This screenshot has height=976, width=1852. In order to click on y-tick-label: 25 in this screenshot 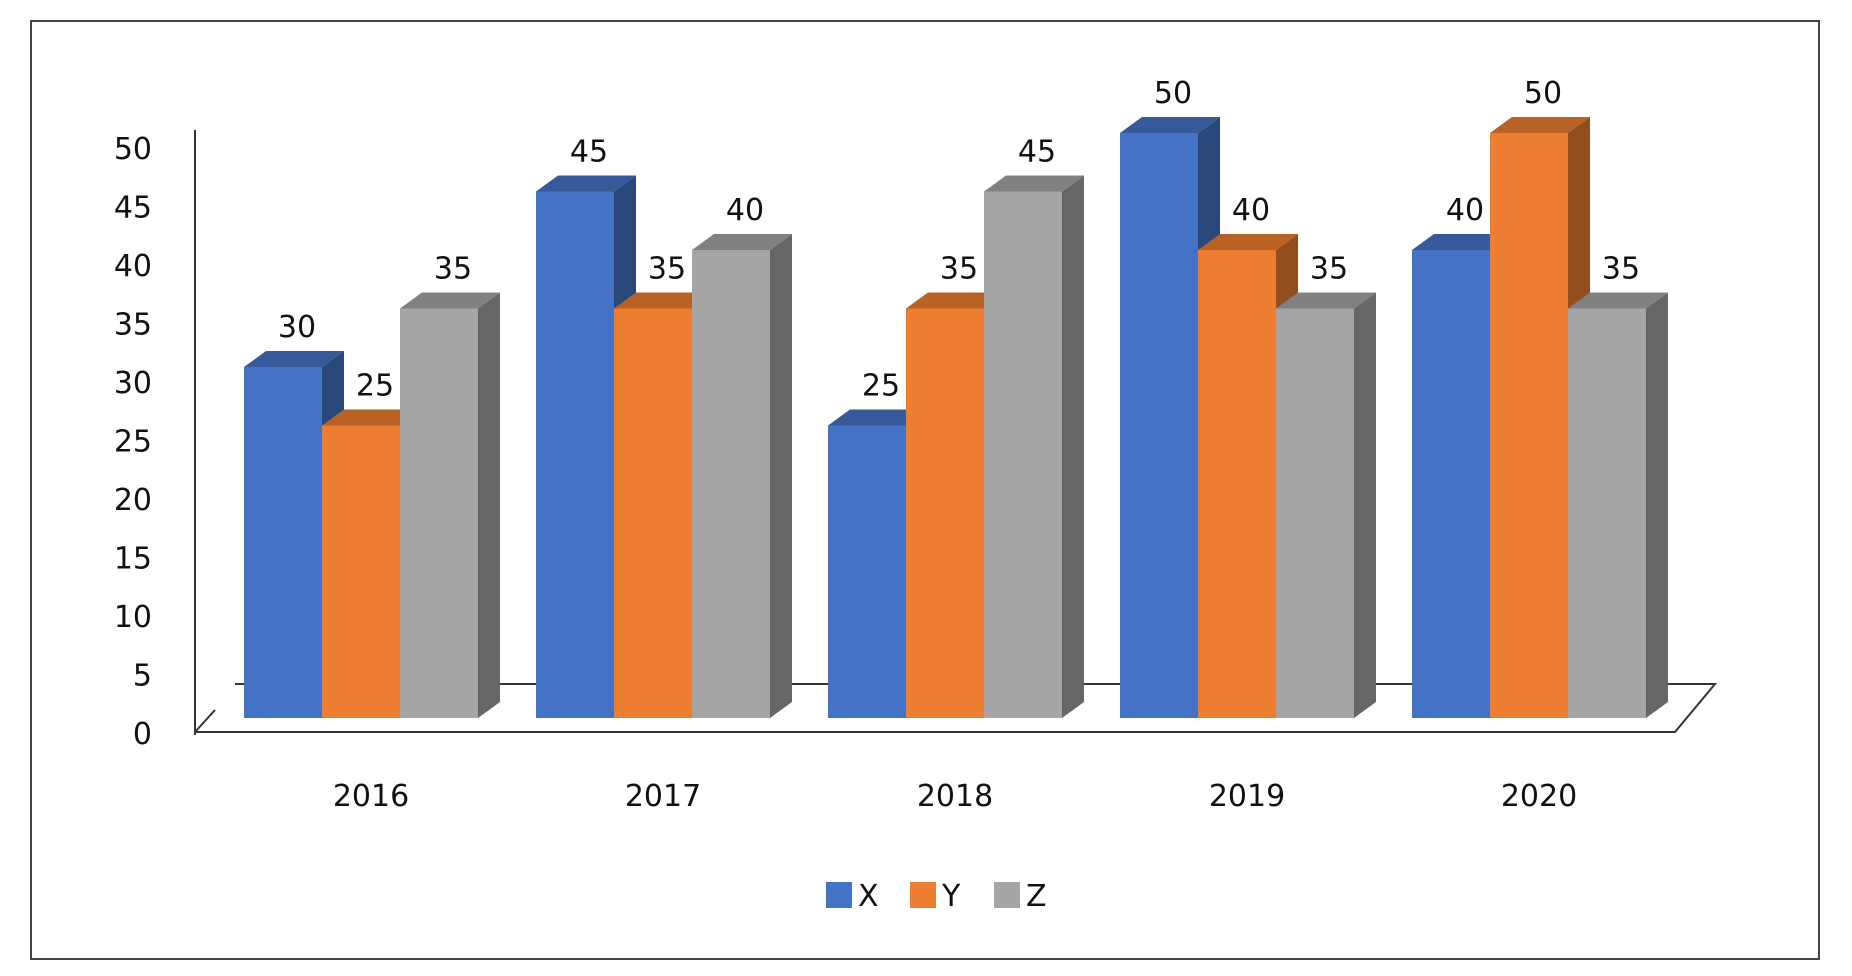, I will do `click(133, 442)`.